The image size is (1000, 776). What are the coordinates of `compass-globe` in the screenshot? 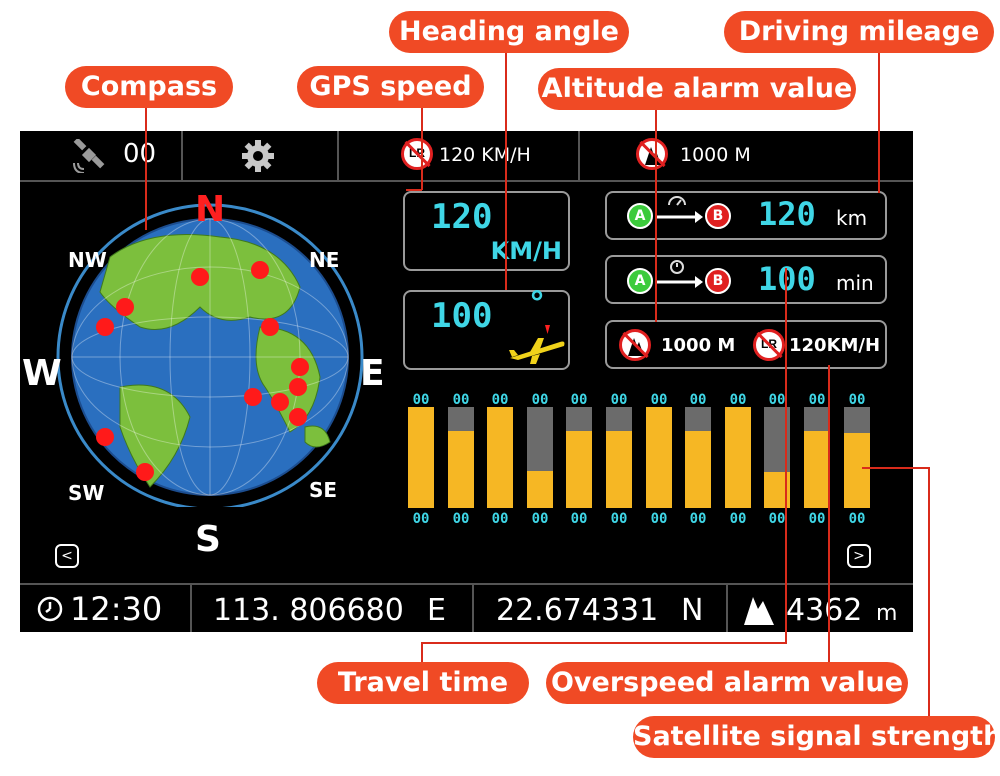 It's located at (210, 355).